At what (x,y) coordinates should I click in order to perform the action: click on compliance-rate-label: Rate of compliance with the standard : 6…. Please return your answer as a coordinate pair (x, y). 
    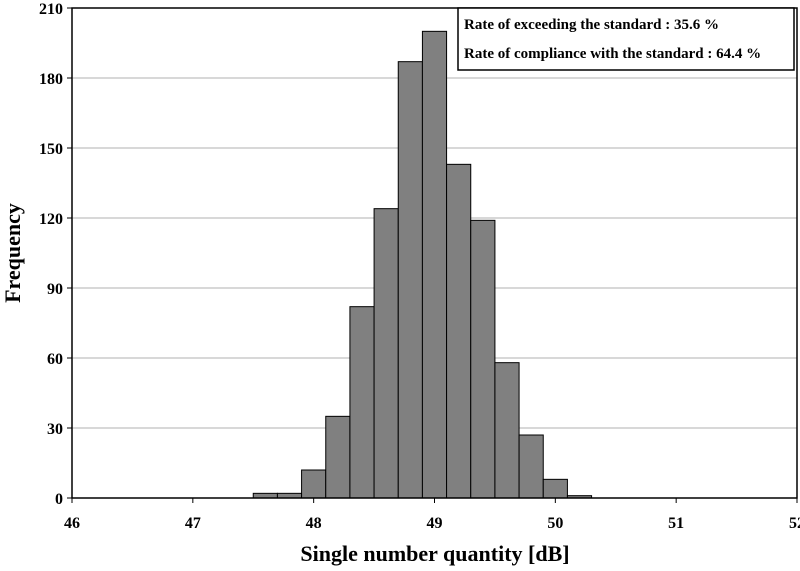
    Looking at the image, I should click on (612, 54).